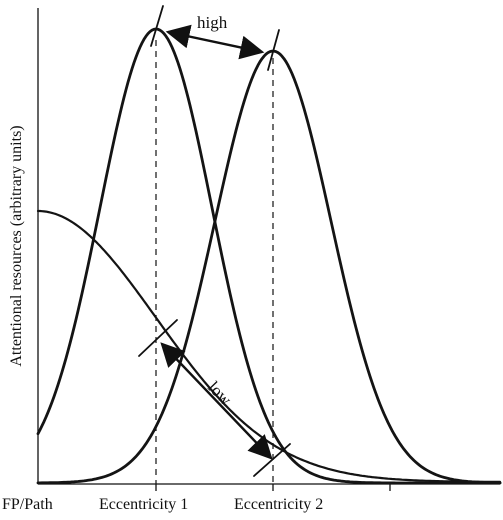 The image size is (503, 520). Describe the element at coordinates (220, 394) in the screenshot. I see `low-label: low` at that location.